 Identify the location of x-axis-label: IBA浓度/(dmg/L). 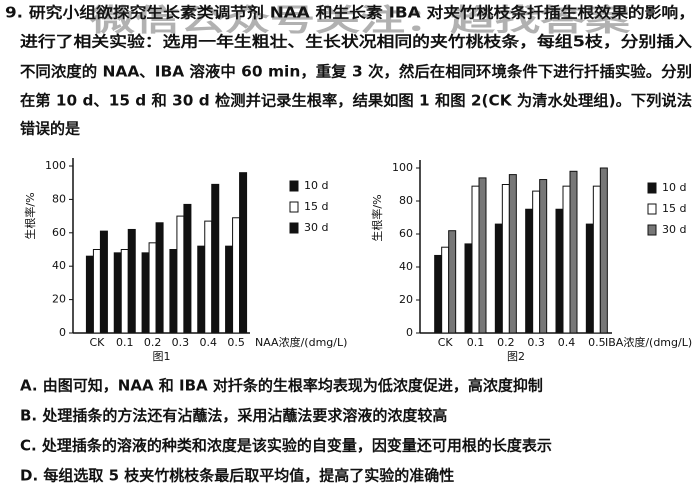
(648, 342).